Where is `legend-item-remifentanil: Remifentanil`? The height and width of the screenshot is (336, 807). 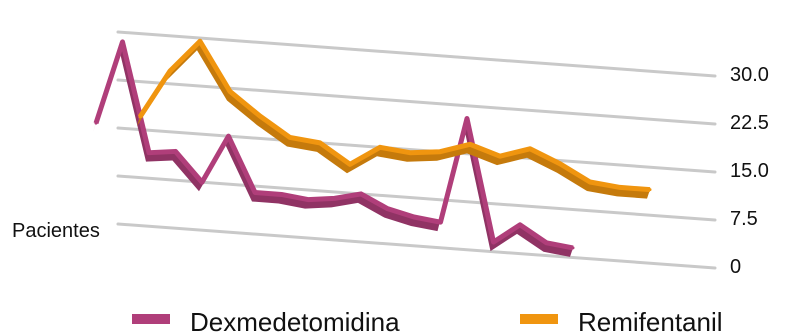 legend-item-remifentanil: Remifentanil is located at coordinates (621, 321).